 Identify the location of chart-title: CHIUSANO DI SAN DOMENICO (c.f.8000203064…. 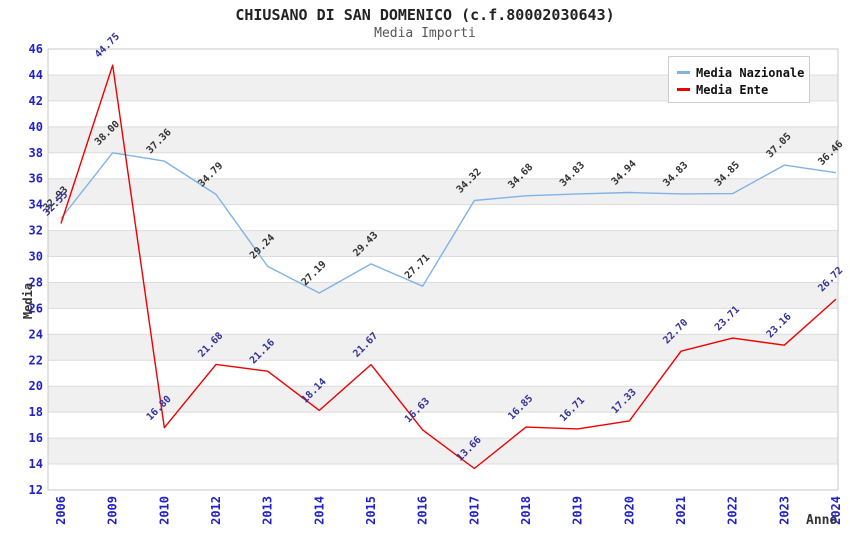
(425, 15).